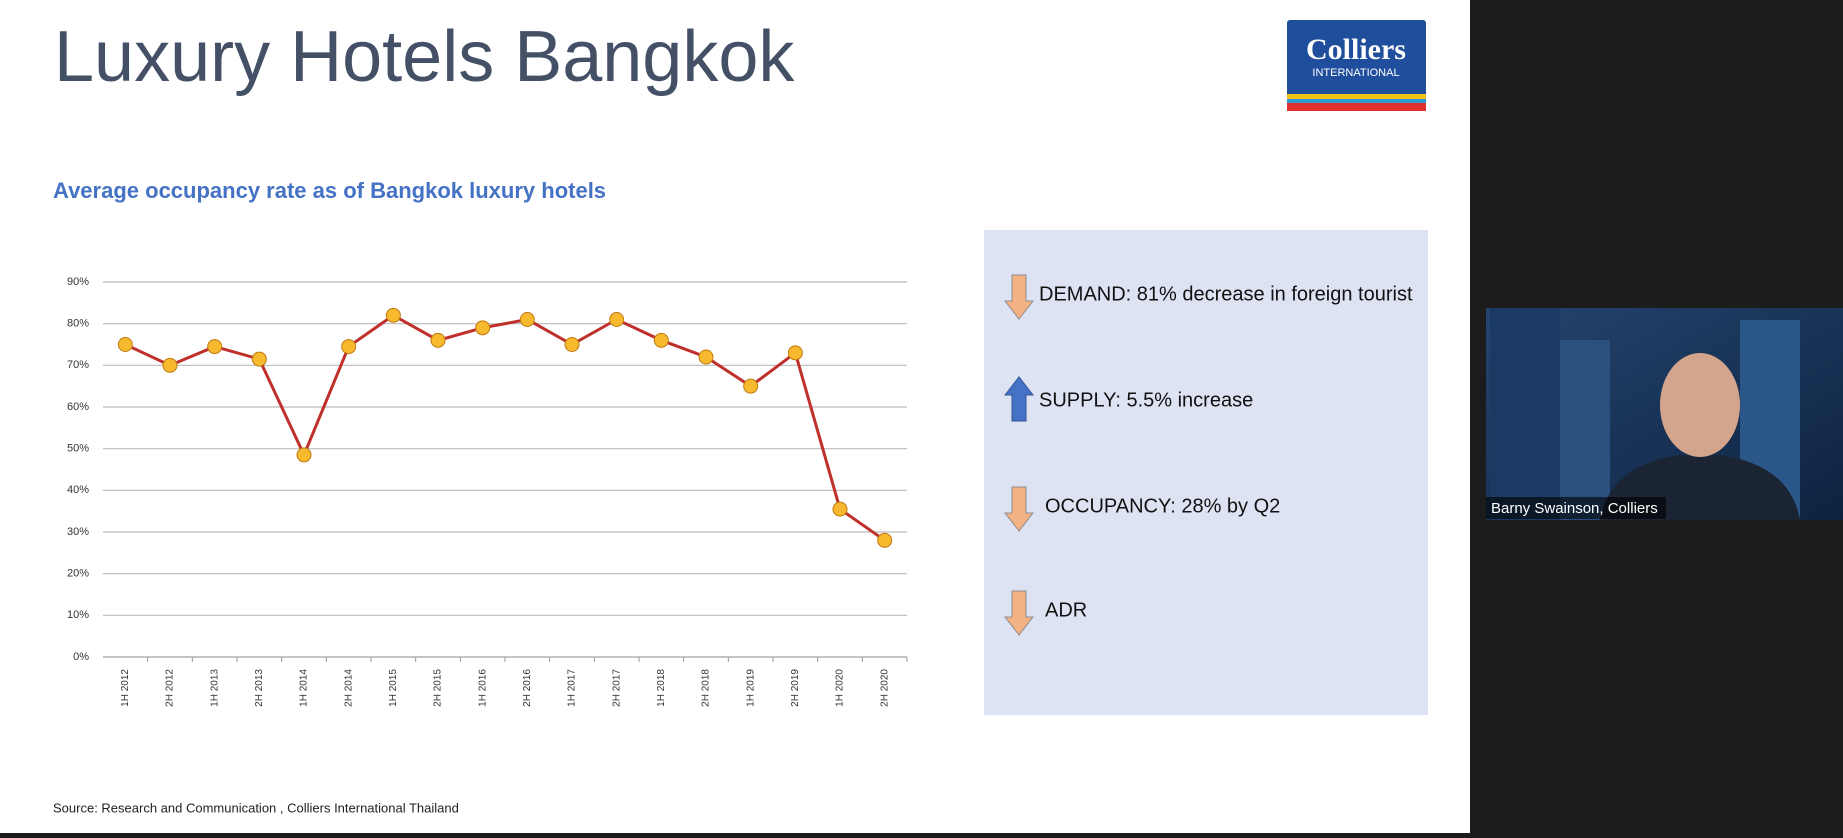 The image size is (1843, 838). Describe the element at coordinates (795, 688) in the screenshot. I see `x-tick-label: 2H 2019` at that location.